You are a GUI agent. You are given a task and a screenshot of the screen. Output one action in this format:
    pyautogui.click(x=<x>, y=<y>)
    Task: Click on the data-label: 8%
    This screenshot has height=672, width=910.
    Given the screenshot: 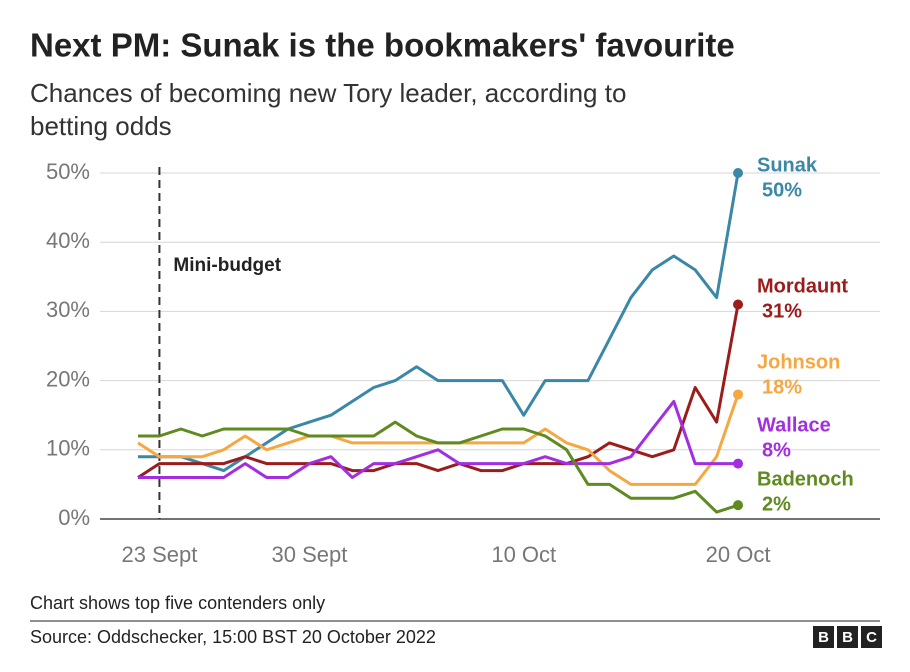 What is the action you would take?
    pyautogui.click(x=776, y=450)
    